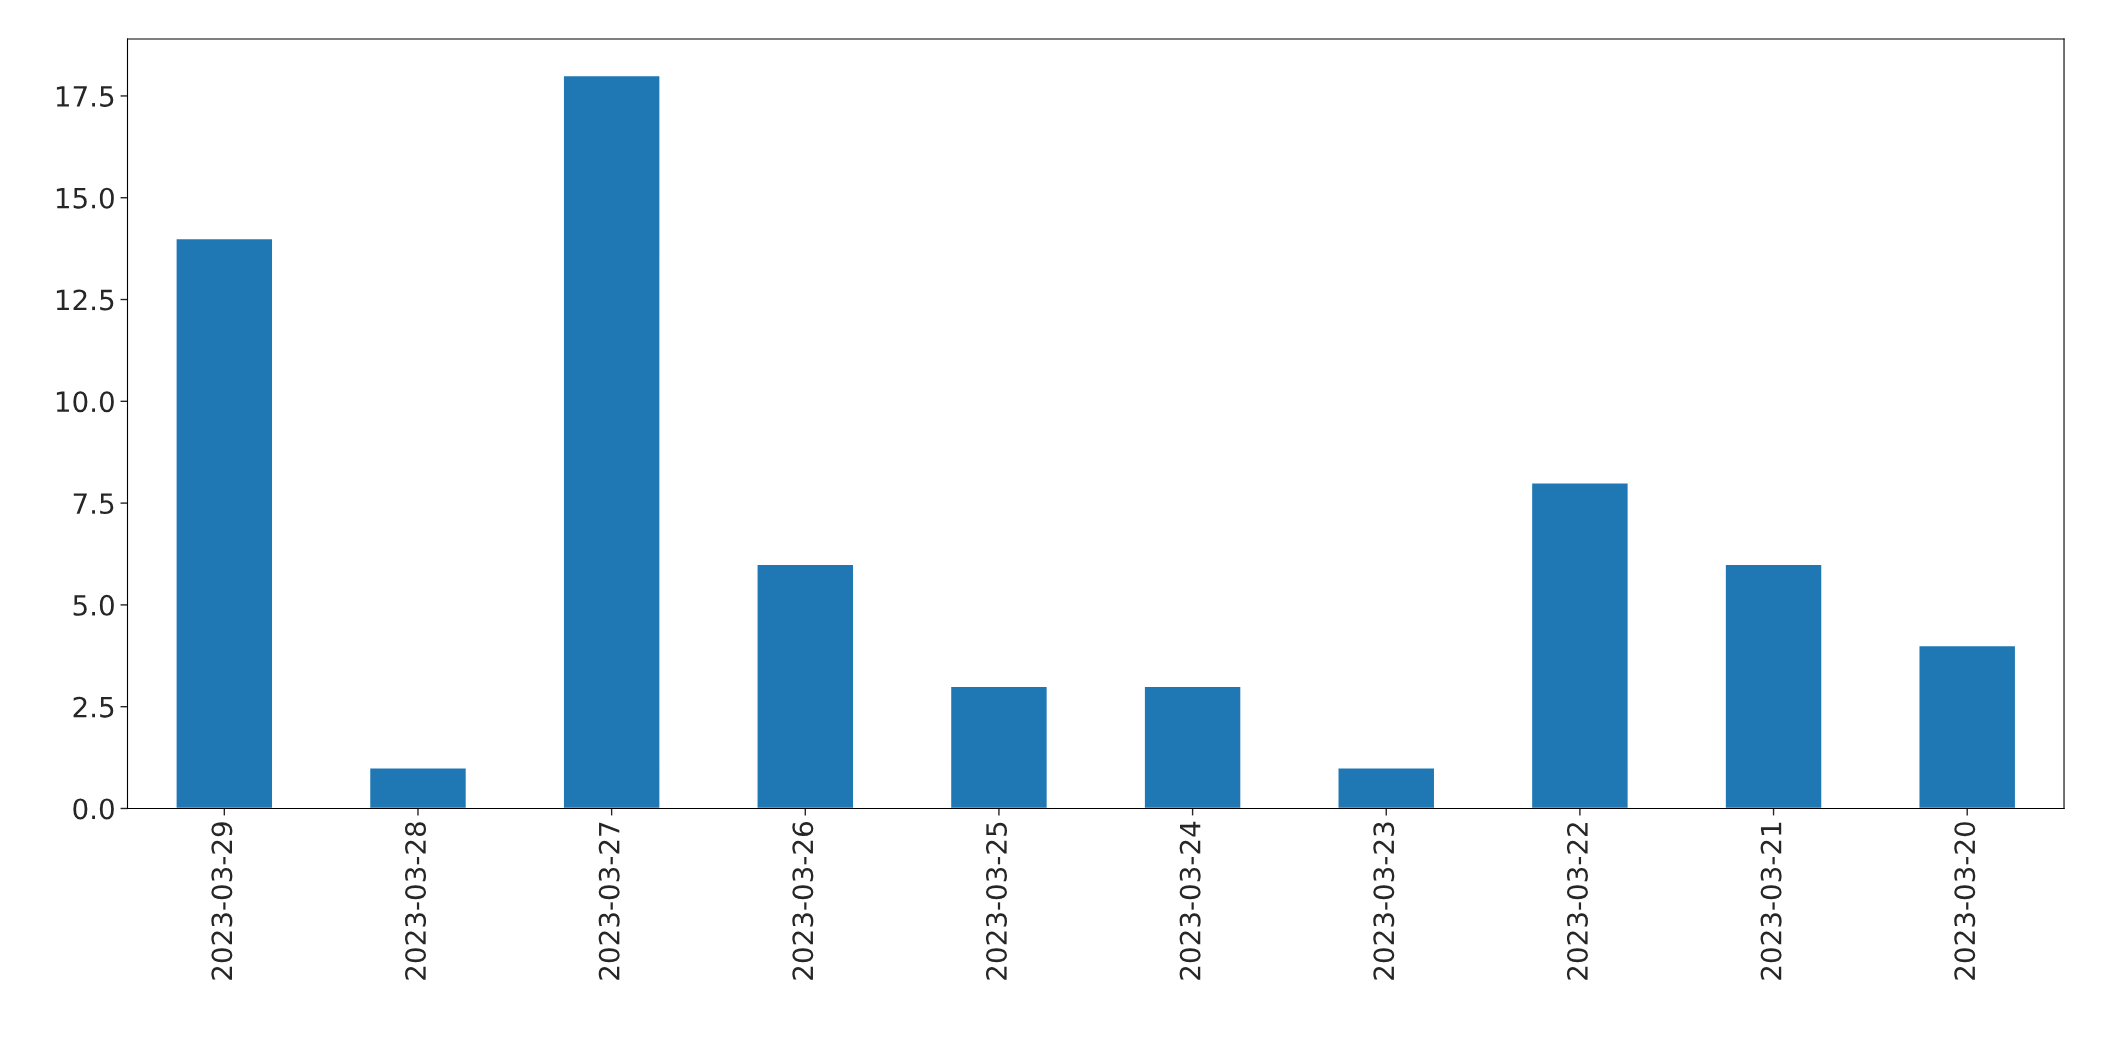 Image resolution: width=2104 pixels, height=1061 pixels. What do you see at coordinates (85, 96) in the screenshot?
I see `y-tick-label: 17.5` at bounding box center [85, 96].